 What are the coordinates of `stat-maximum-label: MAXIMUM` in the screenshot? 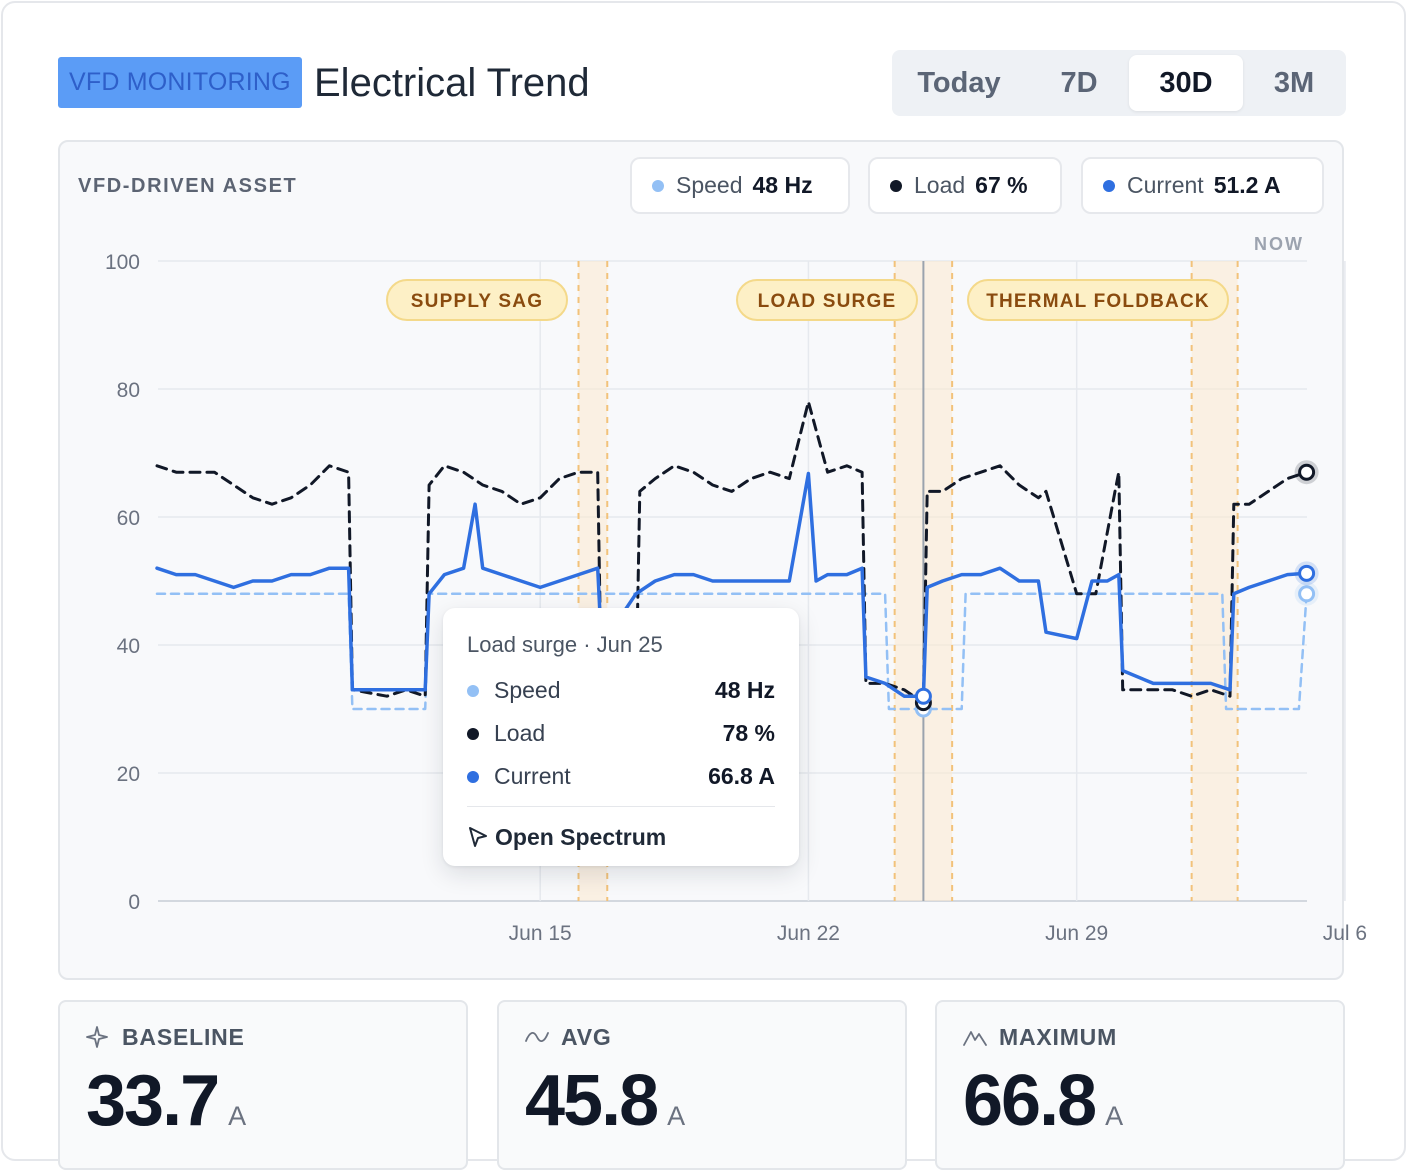 It's located at (1058, 1037).